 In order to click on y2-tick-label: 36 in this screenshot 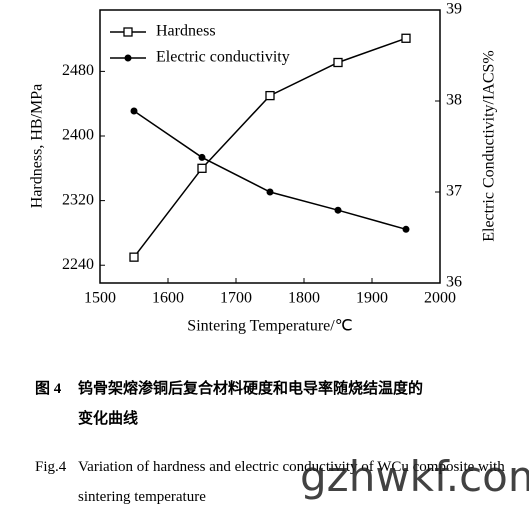, I will do `click(454, 282)`.